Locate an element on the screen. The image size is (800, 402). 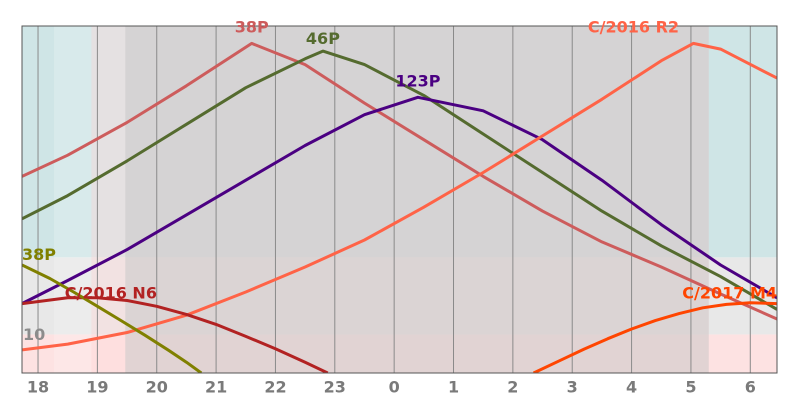
series-label: C/2016 R2 is located at coordinates (633, 27).